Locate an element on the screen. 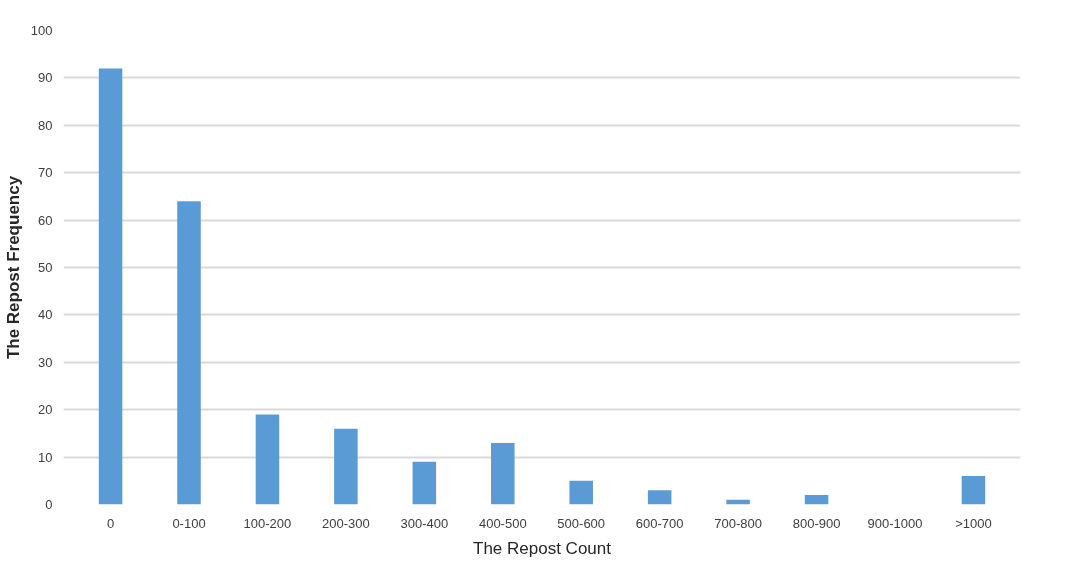 This screenshot has width=1066, height=568. x-axis-title: The Repost Count is located at coordinates (542, 548).